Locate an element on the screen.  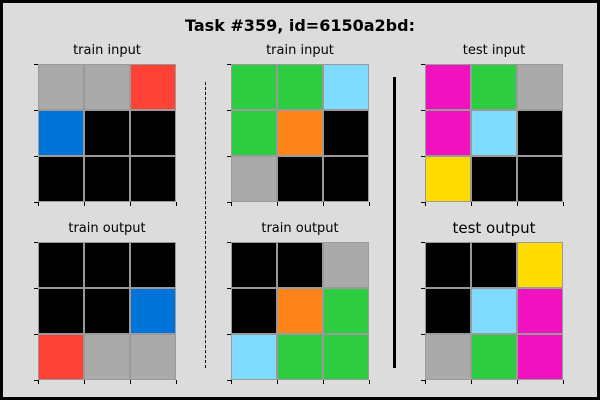
panel-label-test-output: test output is located at coordinates (494, 228).